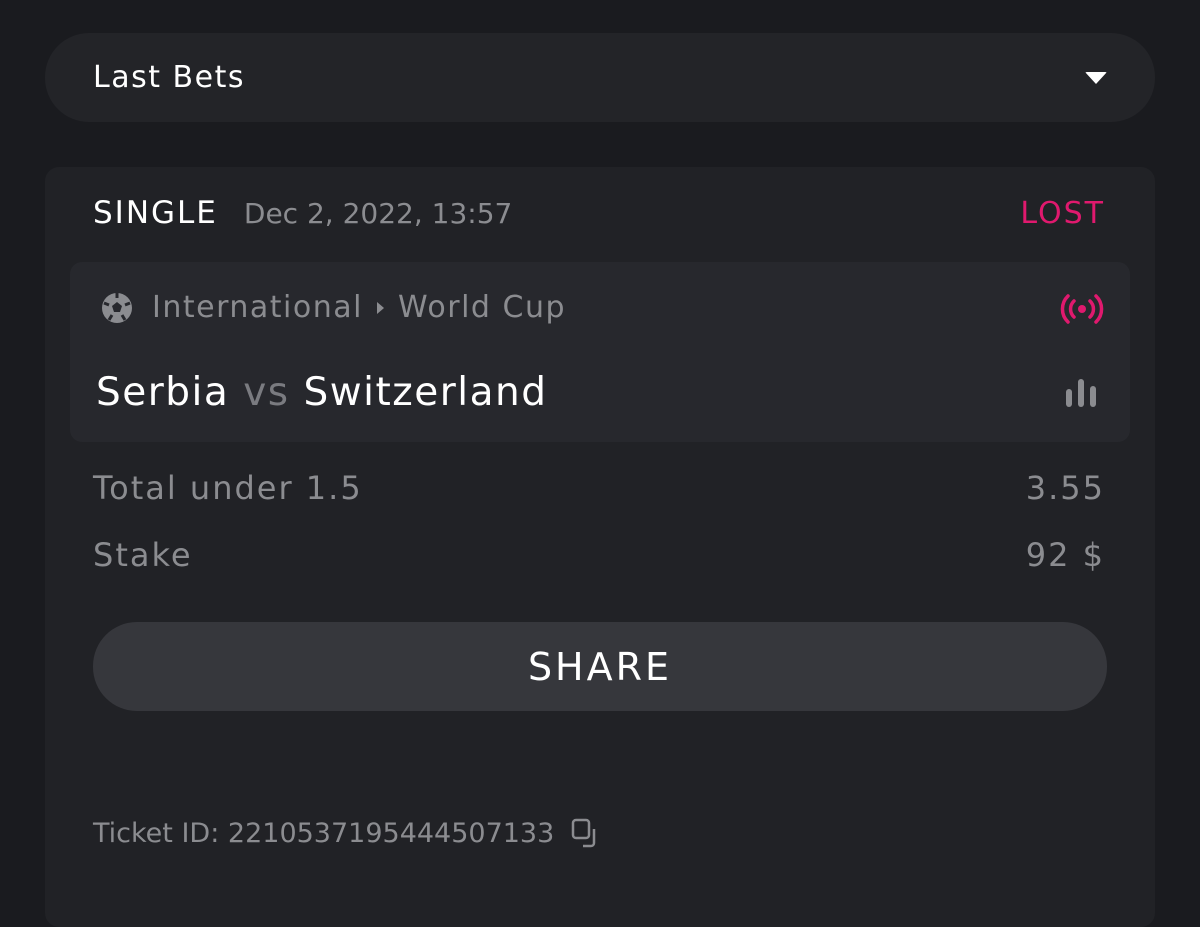 The image size is (1200, 927). What do you see at coordinates (586, 833) in the screenshot?
I see `copy-icon` at bounding box center [586, 833].